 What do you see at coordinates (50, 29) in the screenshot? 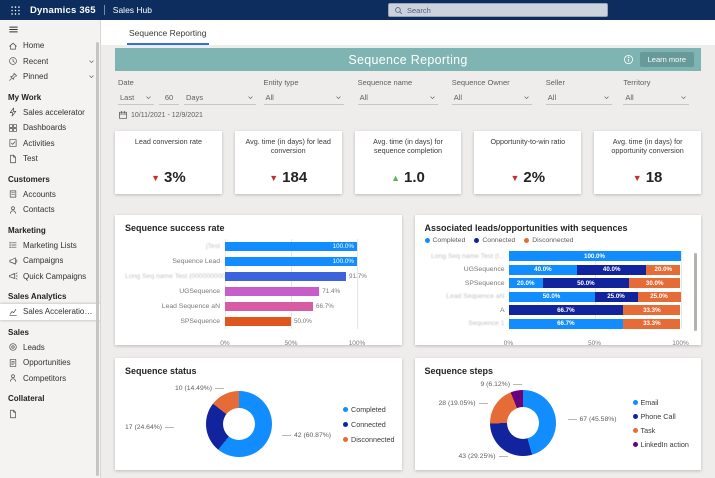
I see `sidebar-collapse-hamburger-icon` at bounding box center [50, 29].